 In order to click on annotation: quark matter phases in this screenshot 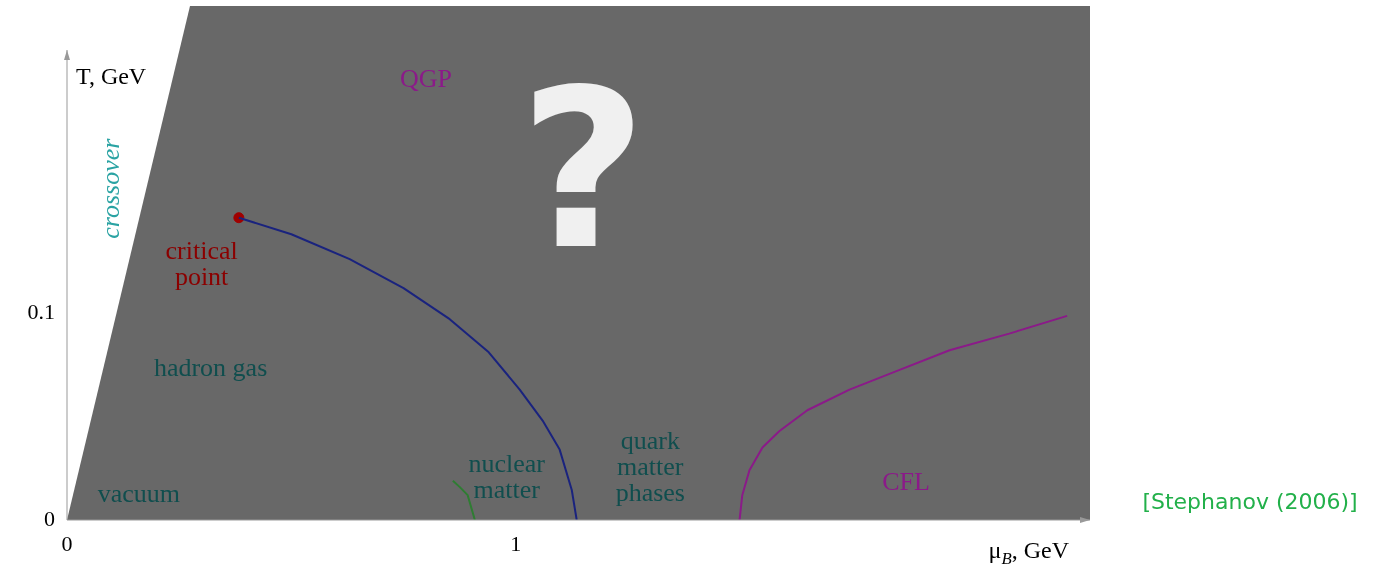, I will do `click(650, 467)`.